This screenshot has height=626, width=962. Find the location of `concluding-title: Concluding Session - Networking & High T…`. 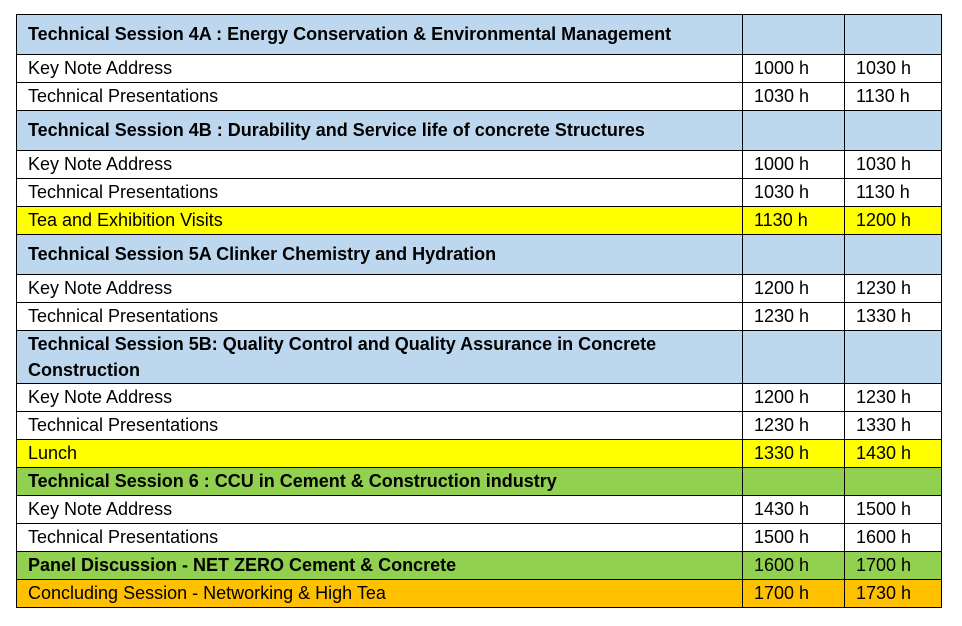

concluding-title: Concluding Session - Networking & High T… is located at coordinates (379, 593).